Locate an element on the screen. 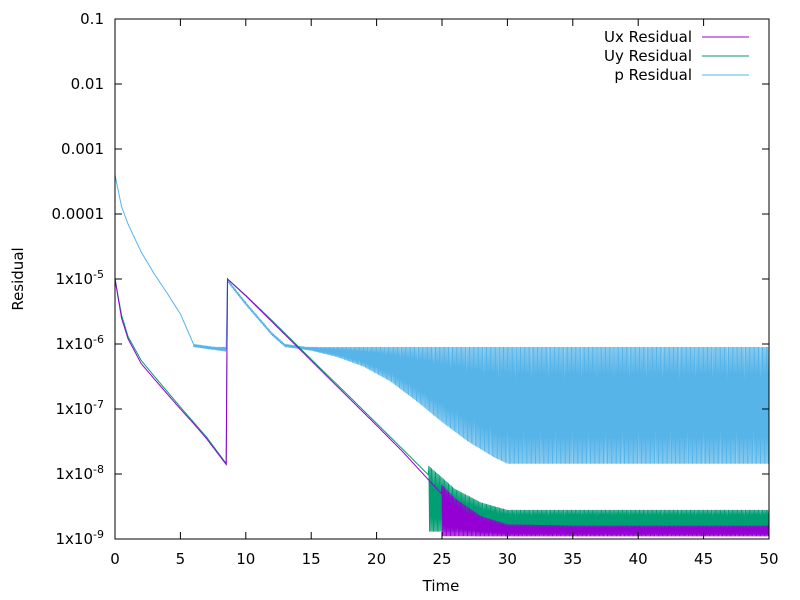  y-tick-label: 0.001 is located at coordinates (82, 149).